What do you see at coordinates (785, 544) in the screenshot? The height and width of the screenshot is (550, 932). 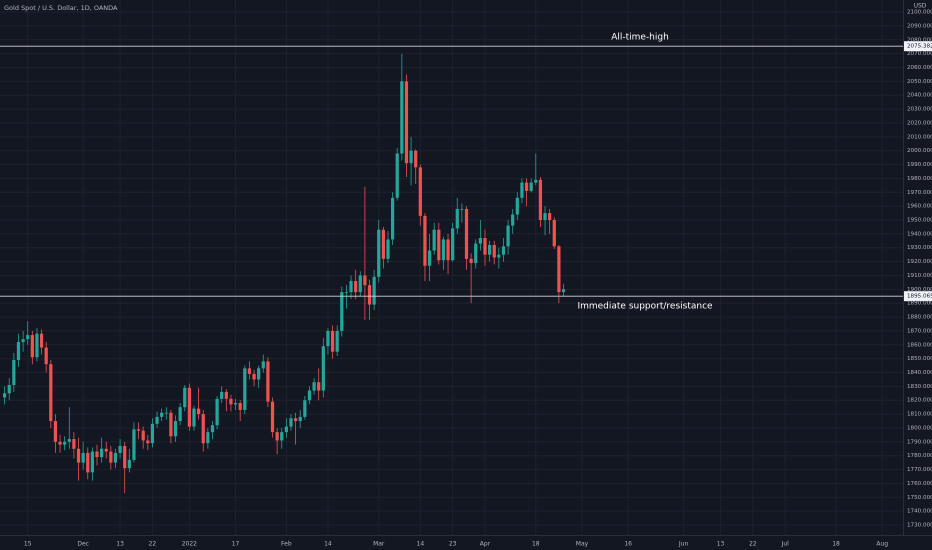 I see `x-tick-label: Jul` at bounding box center [785, 544].